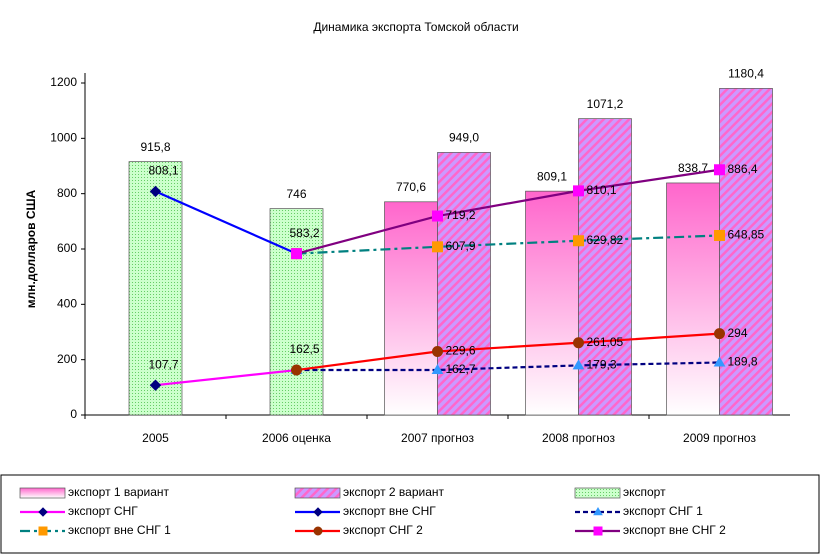 Image resolution: width=832 pixels, height=555 pixels. Describe the element at coordinates (552, 176) in the screenshot. I see `value-label: 809,1` at that location.